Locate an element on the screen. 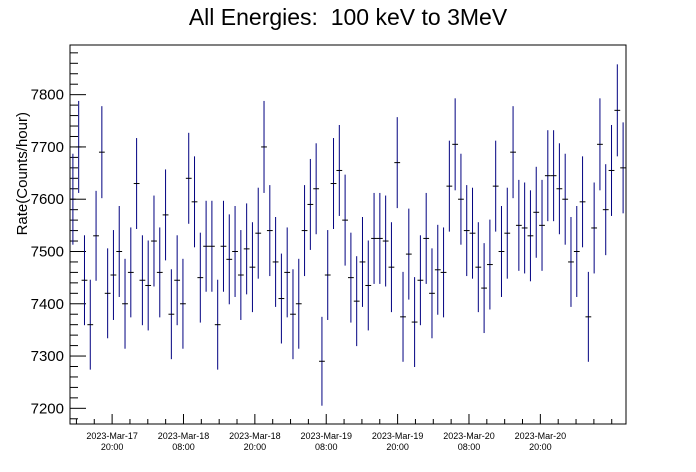  y-tick-label: 7300 is located at coordinates (47, 356).